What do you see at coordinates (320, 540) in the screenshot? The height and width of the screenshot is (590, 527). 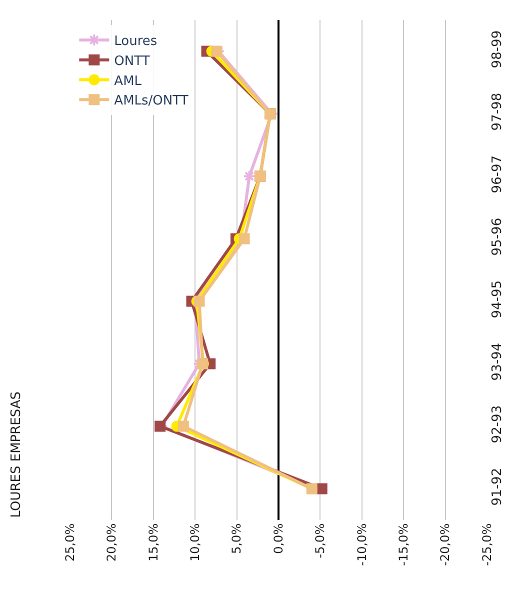 I see `x-tick-label: -5,0%` at bounding box center [320, 540].